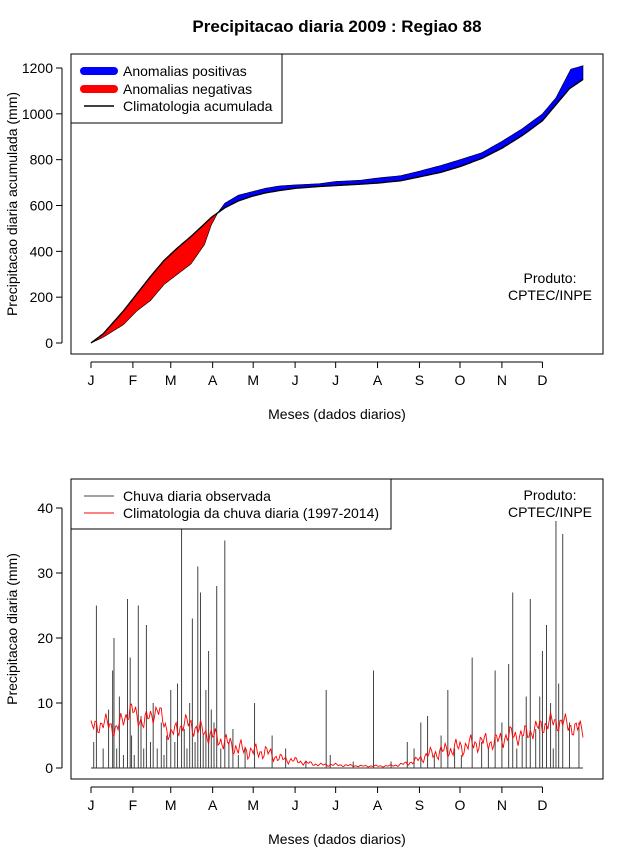  Describe the element at coordinates (49, 768) in the screenshot. I see `bottom-y-tick-label: 0` at that location.